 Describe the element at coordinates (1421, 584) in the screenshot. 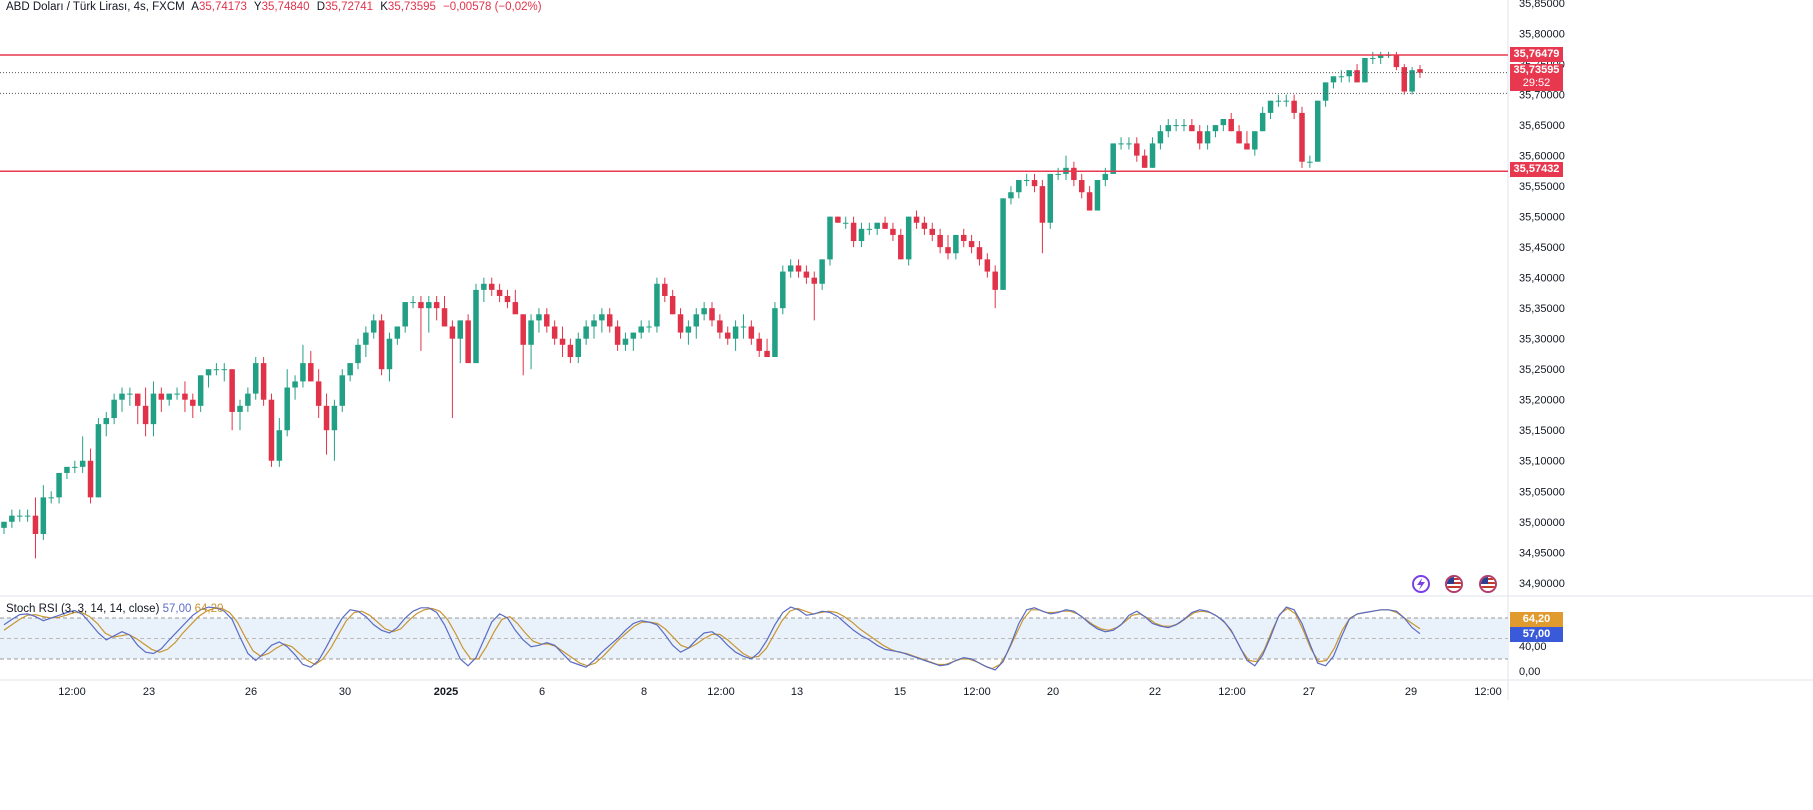

I see `lightning-icon` at that location.